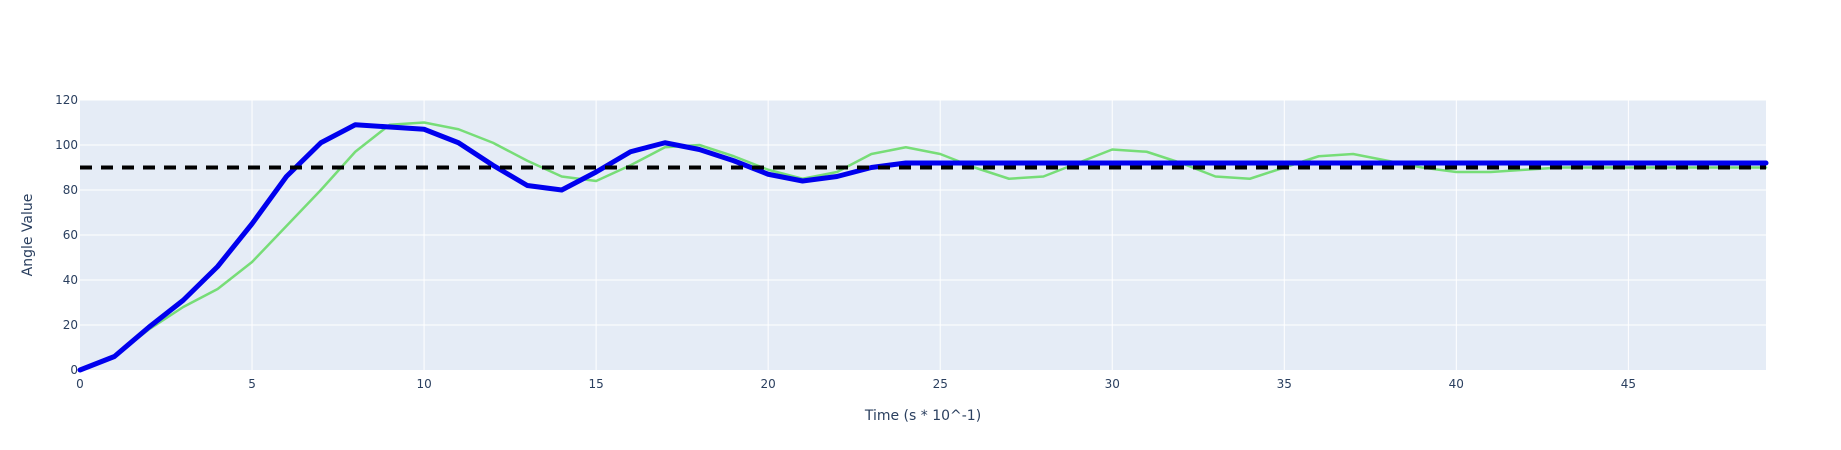 Image resolution: width=1841 pixels, height=450 pixels. Describe the element at coordinates (66, 100) in the screenshot. I see `y-tick-label: 120` at that location.